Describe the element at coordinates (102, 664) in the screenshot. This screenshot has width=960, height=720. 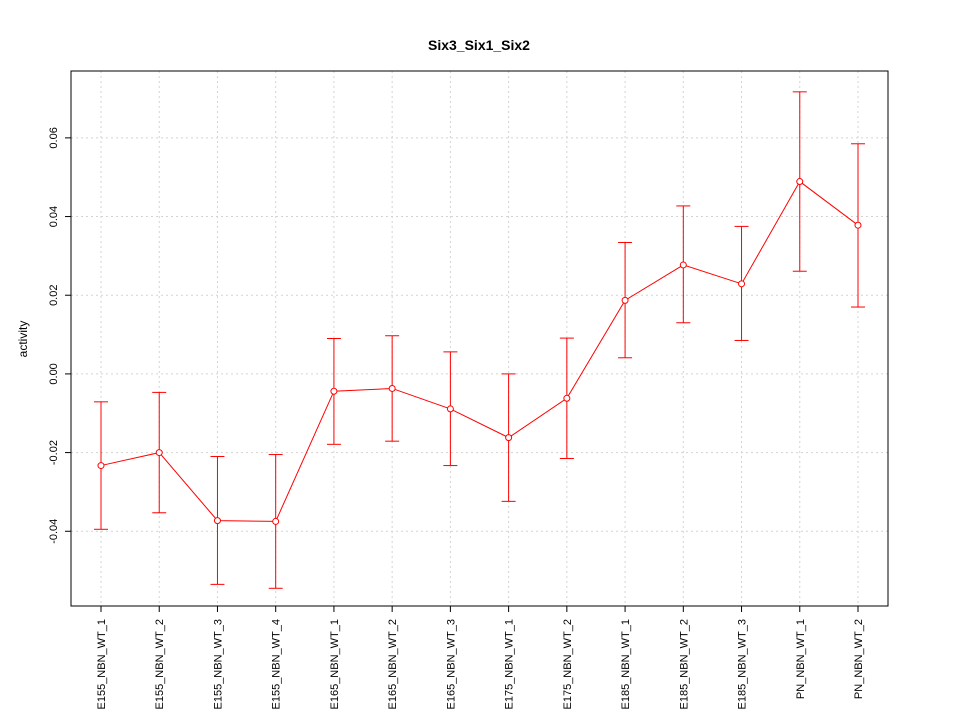
I see `x-tick-label: E155_NBN_WT_1` at that location.